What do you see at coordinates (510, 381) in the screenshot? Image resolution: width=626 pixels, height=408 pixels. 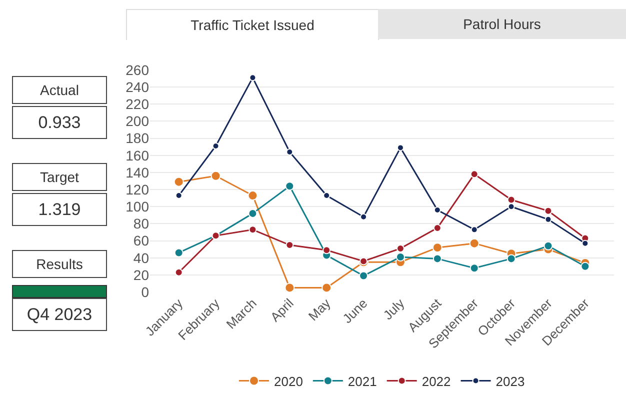 I see `legend-label: 2023` at bounding box center [510, 381].